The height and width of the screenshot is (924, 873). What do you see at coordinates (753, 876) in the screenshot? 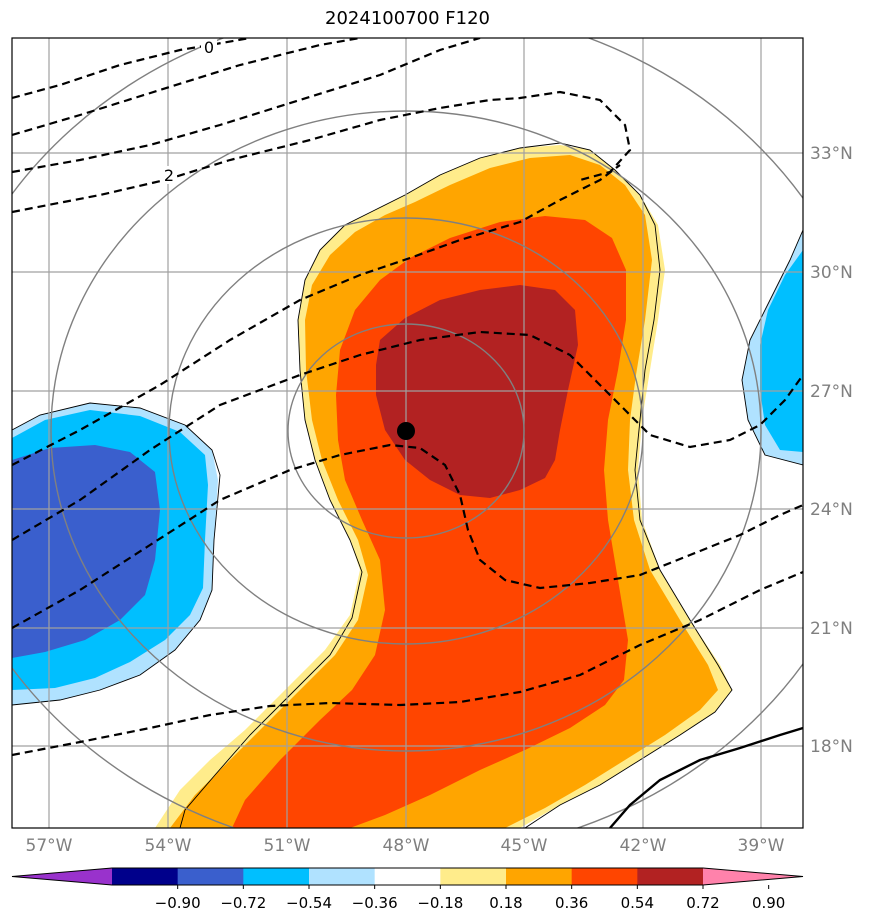
I see `colorbar-extend-high` at bounding box center [753, 876].